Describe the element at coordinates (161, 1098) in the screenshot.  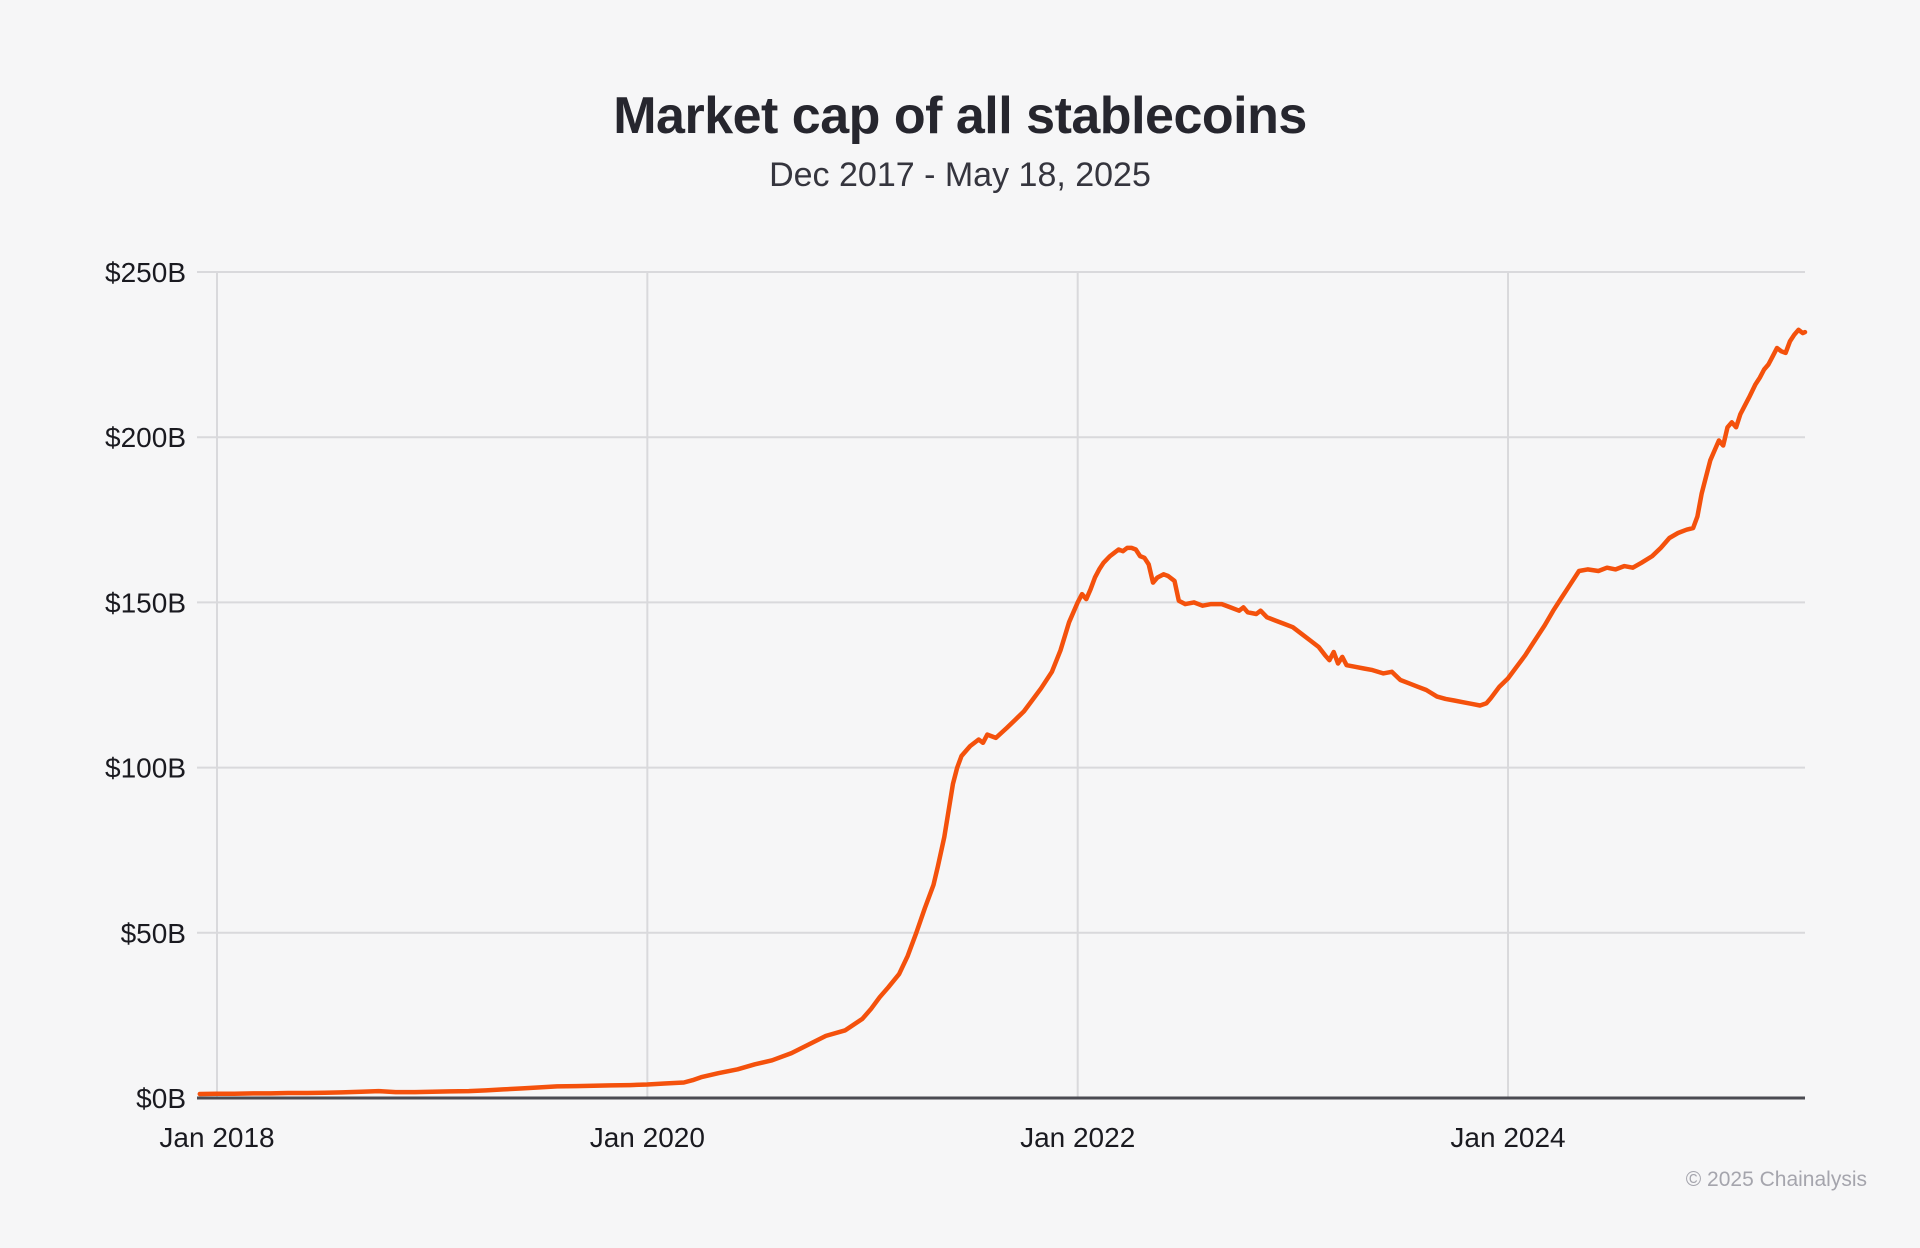
I see `y-axis-tick-label: $0B` at that location.